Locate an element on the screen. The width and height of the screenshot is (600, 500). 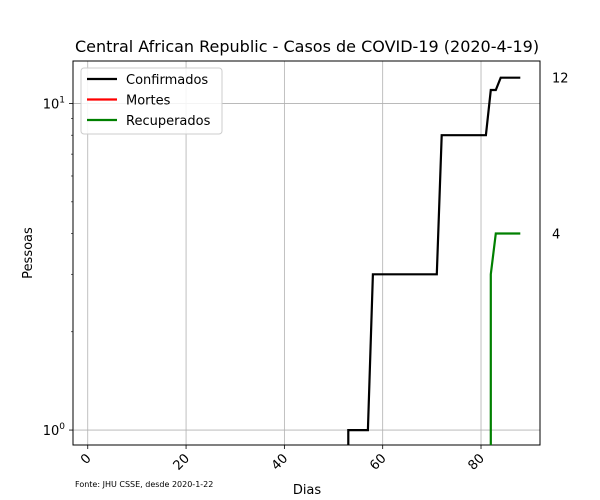
x-tick-label: 20 is located at coordinates (182, 462).